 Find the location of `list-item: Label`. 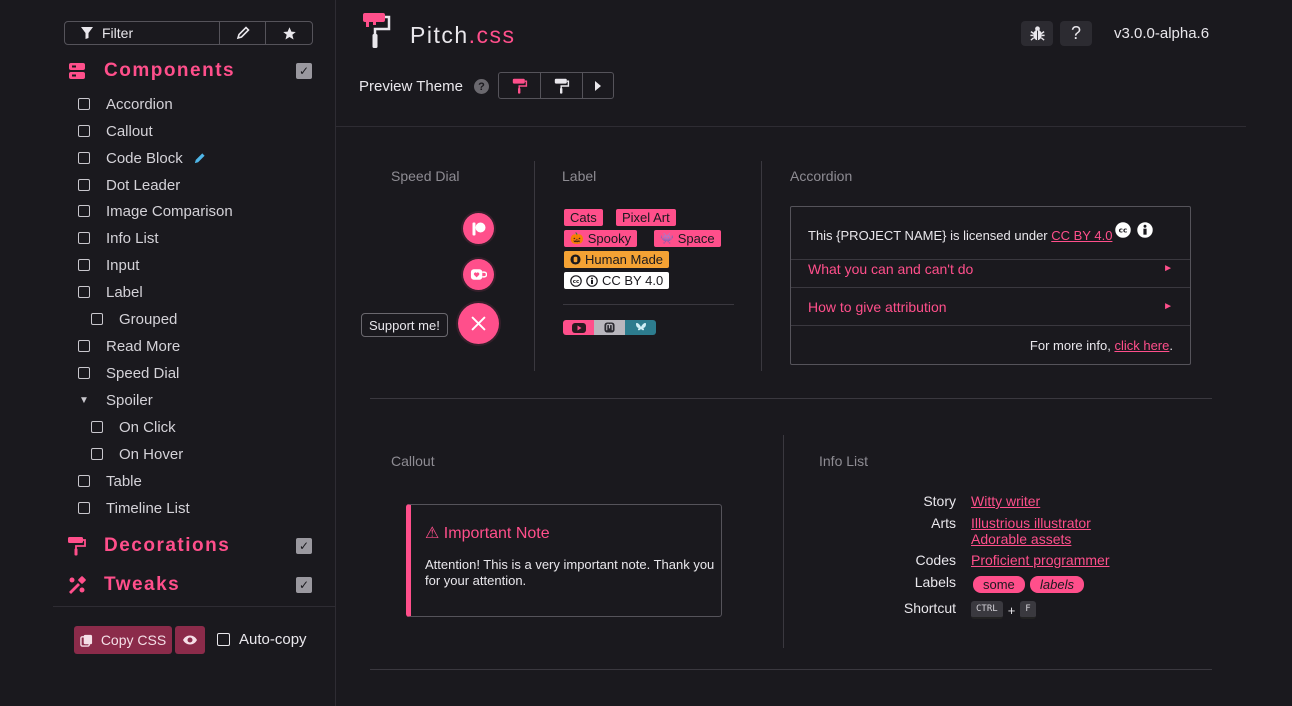

list-item: Label is located at coordinates (110, 292).